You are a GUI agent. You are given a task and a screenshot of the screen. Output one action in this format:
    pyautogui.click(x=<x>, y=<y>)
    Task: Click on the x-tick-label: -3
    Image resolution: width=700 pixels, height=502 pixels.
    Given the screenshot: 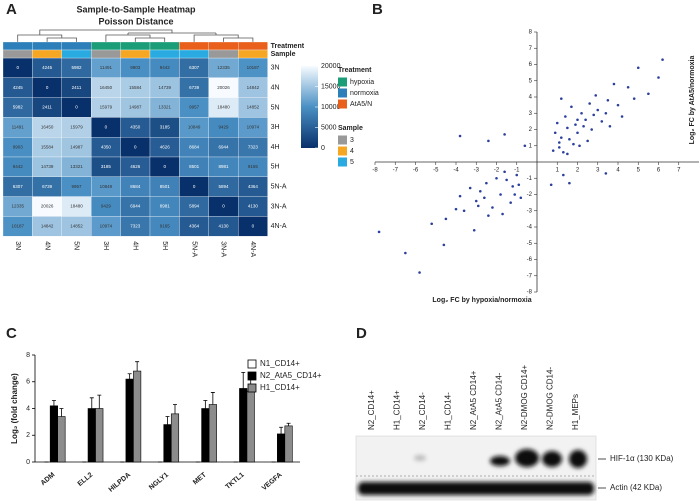 What is the action you would take?
    pyautogui.click(x=477, y=171)
    